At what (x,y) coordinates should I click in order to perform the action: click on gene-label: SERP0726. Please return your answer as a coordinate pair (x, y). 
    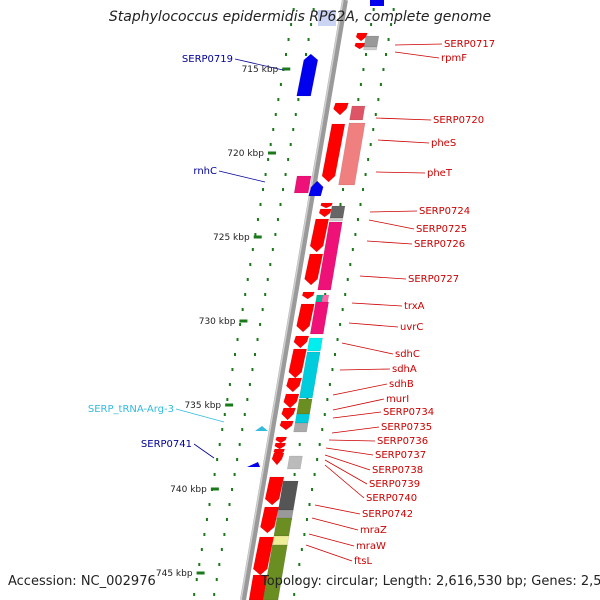
    Looking at the image, I should click on (439, 244).